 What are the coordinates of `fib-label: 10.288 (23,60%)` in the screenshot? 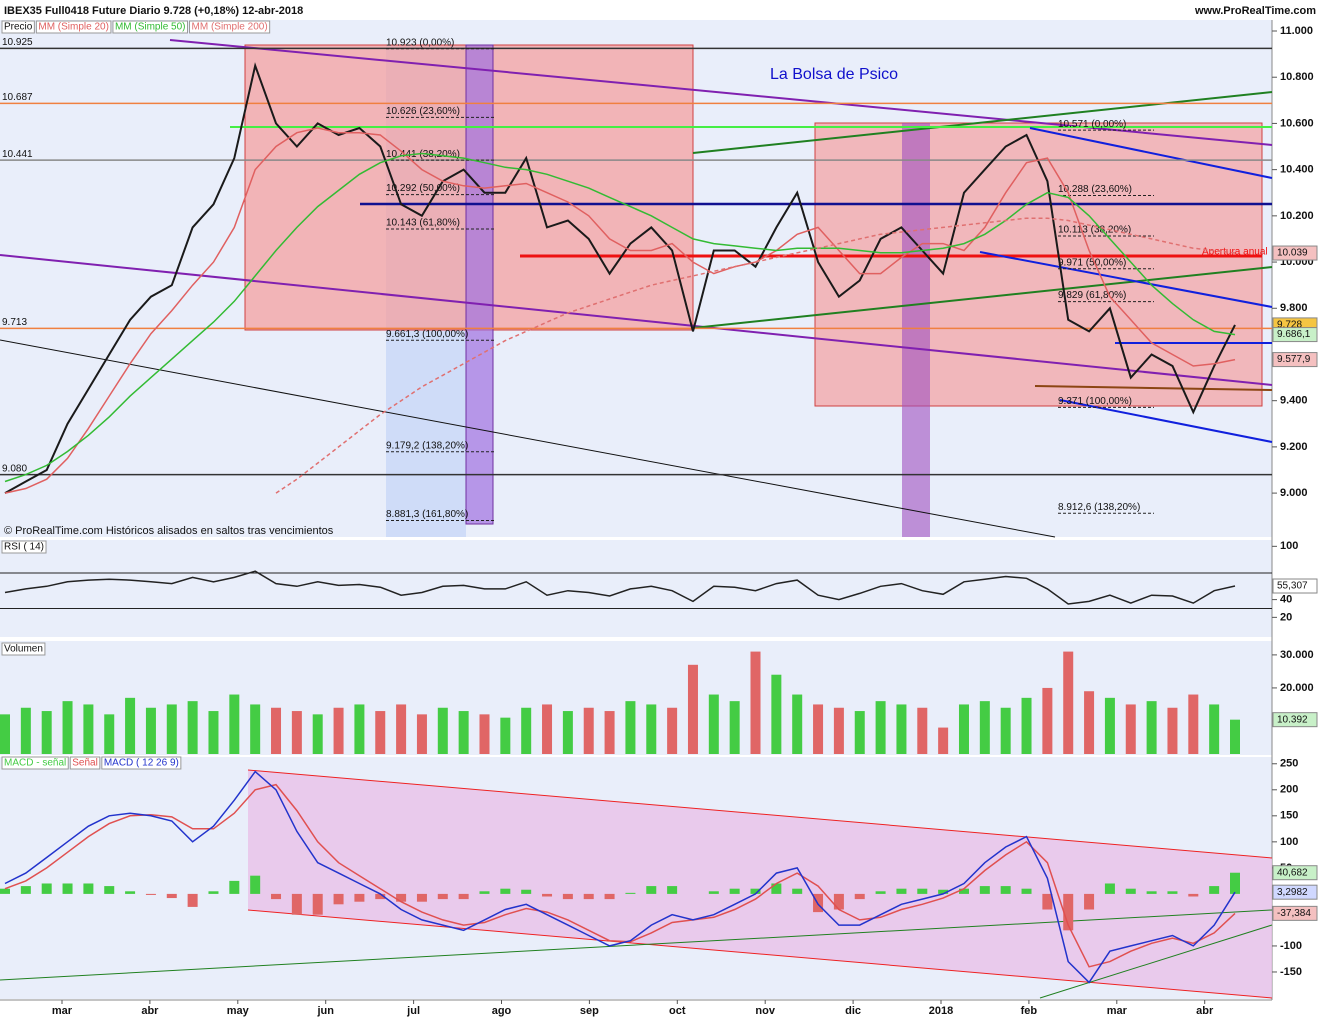 It's located at (1095, 189).